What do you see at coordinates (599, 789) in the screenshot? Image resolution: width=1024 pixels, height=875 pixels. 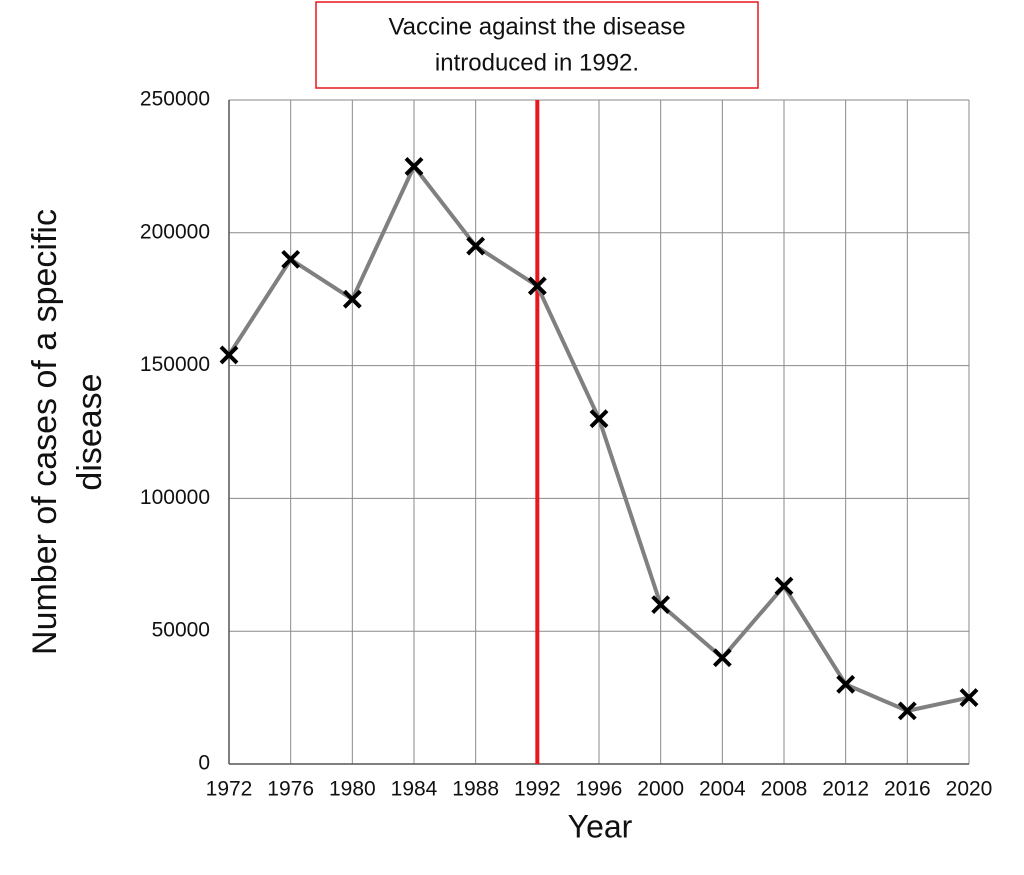 I see `x-tick-label: 1996` at bounding box center [599, 789].